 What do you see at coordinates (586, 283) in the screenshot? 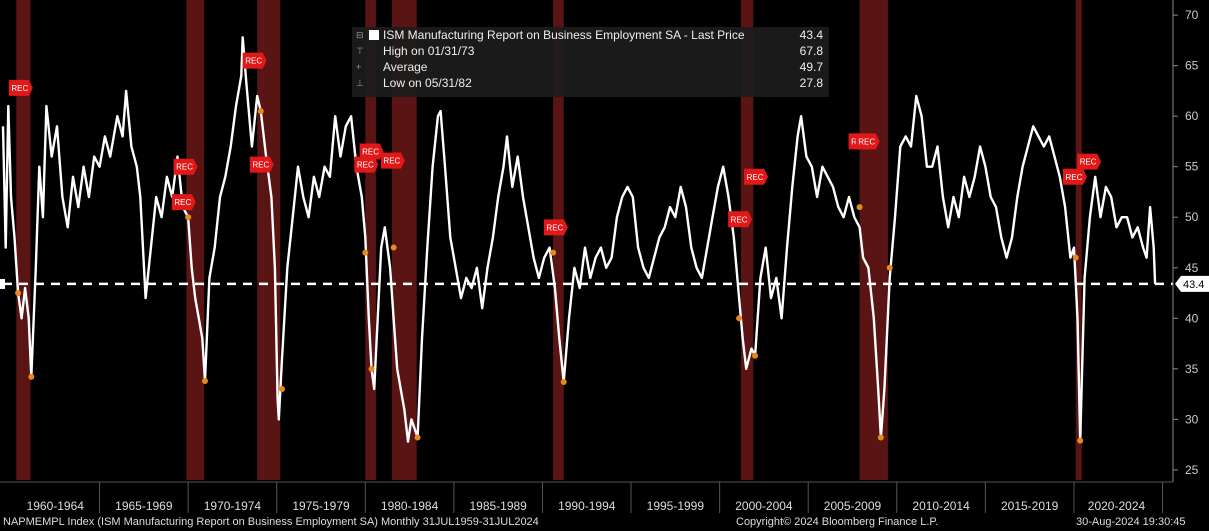
I see `last-price-line-layer` at bounding box center [586, 283].